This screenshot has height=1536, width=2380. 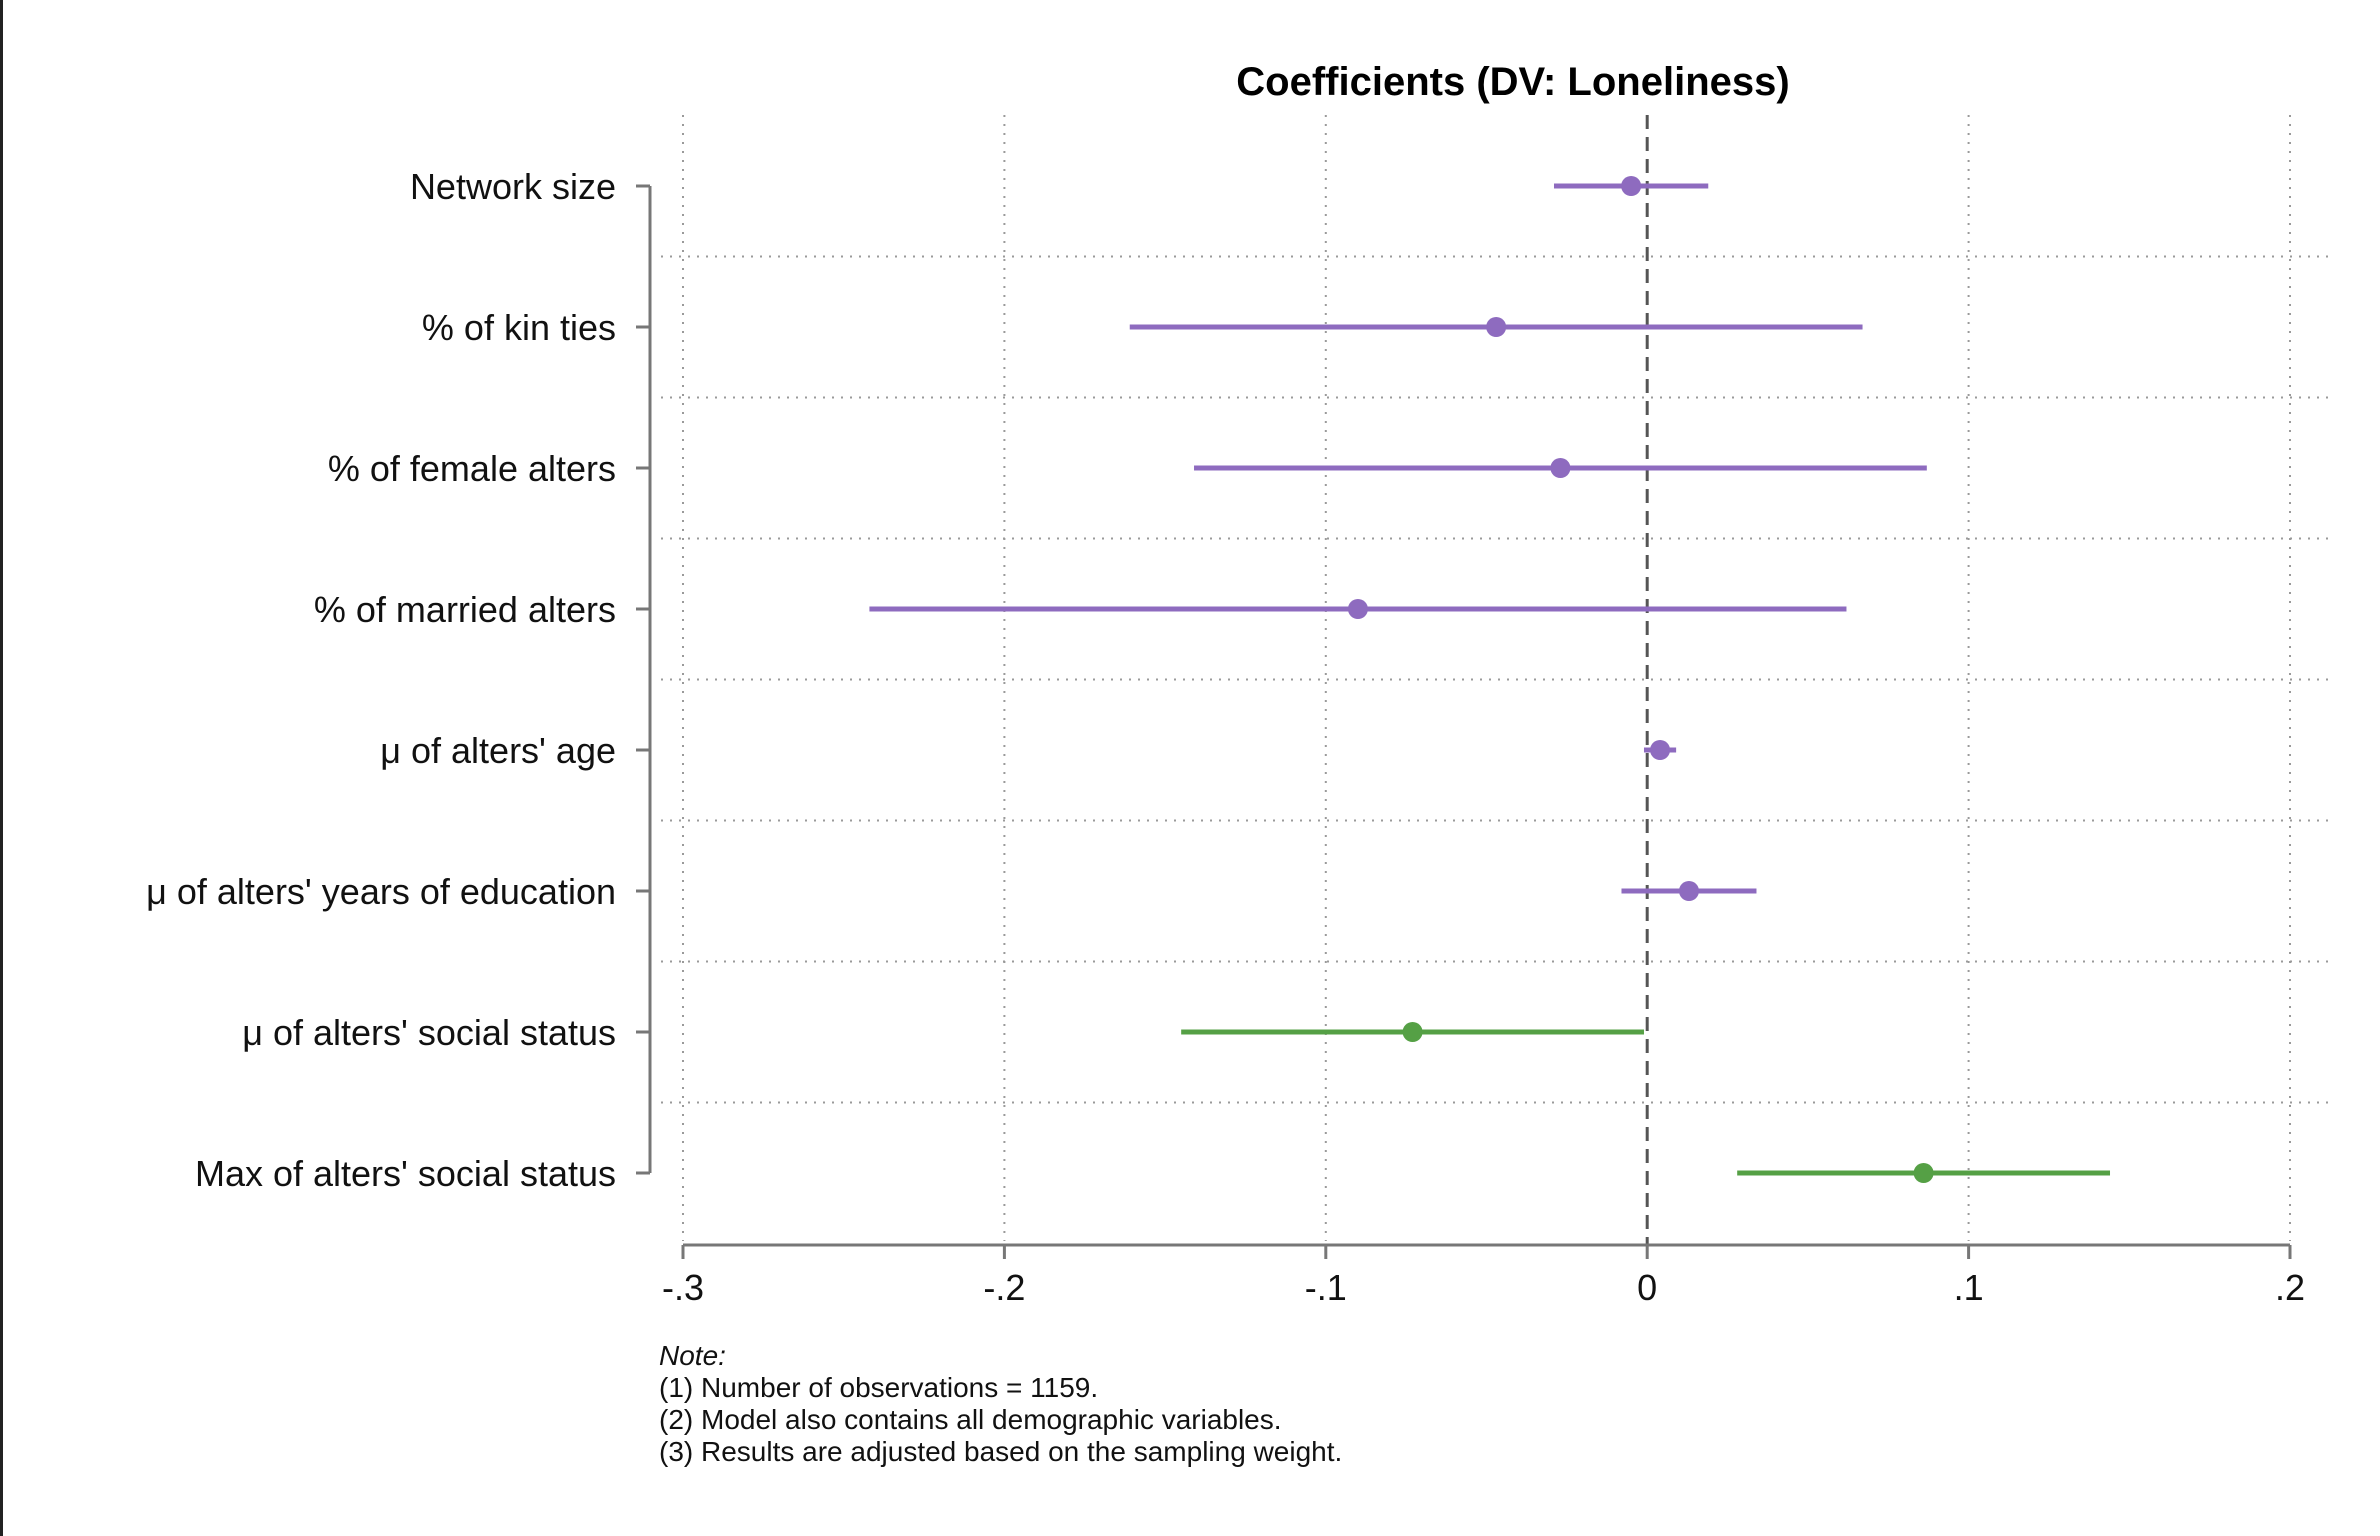 What do you see at coordinates (498, 750) in the screenshot?
I see `category-label-4: μ of alters' age` at bounding box center [498, 750].